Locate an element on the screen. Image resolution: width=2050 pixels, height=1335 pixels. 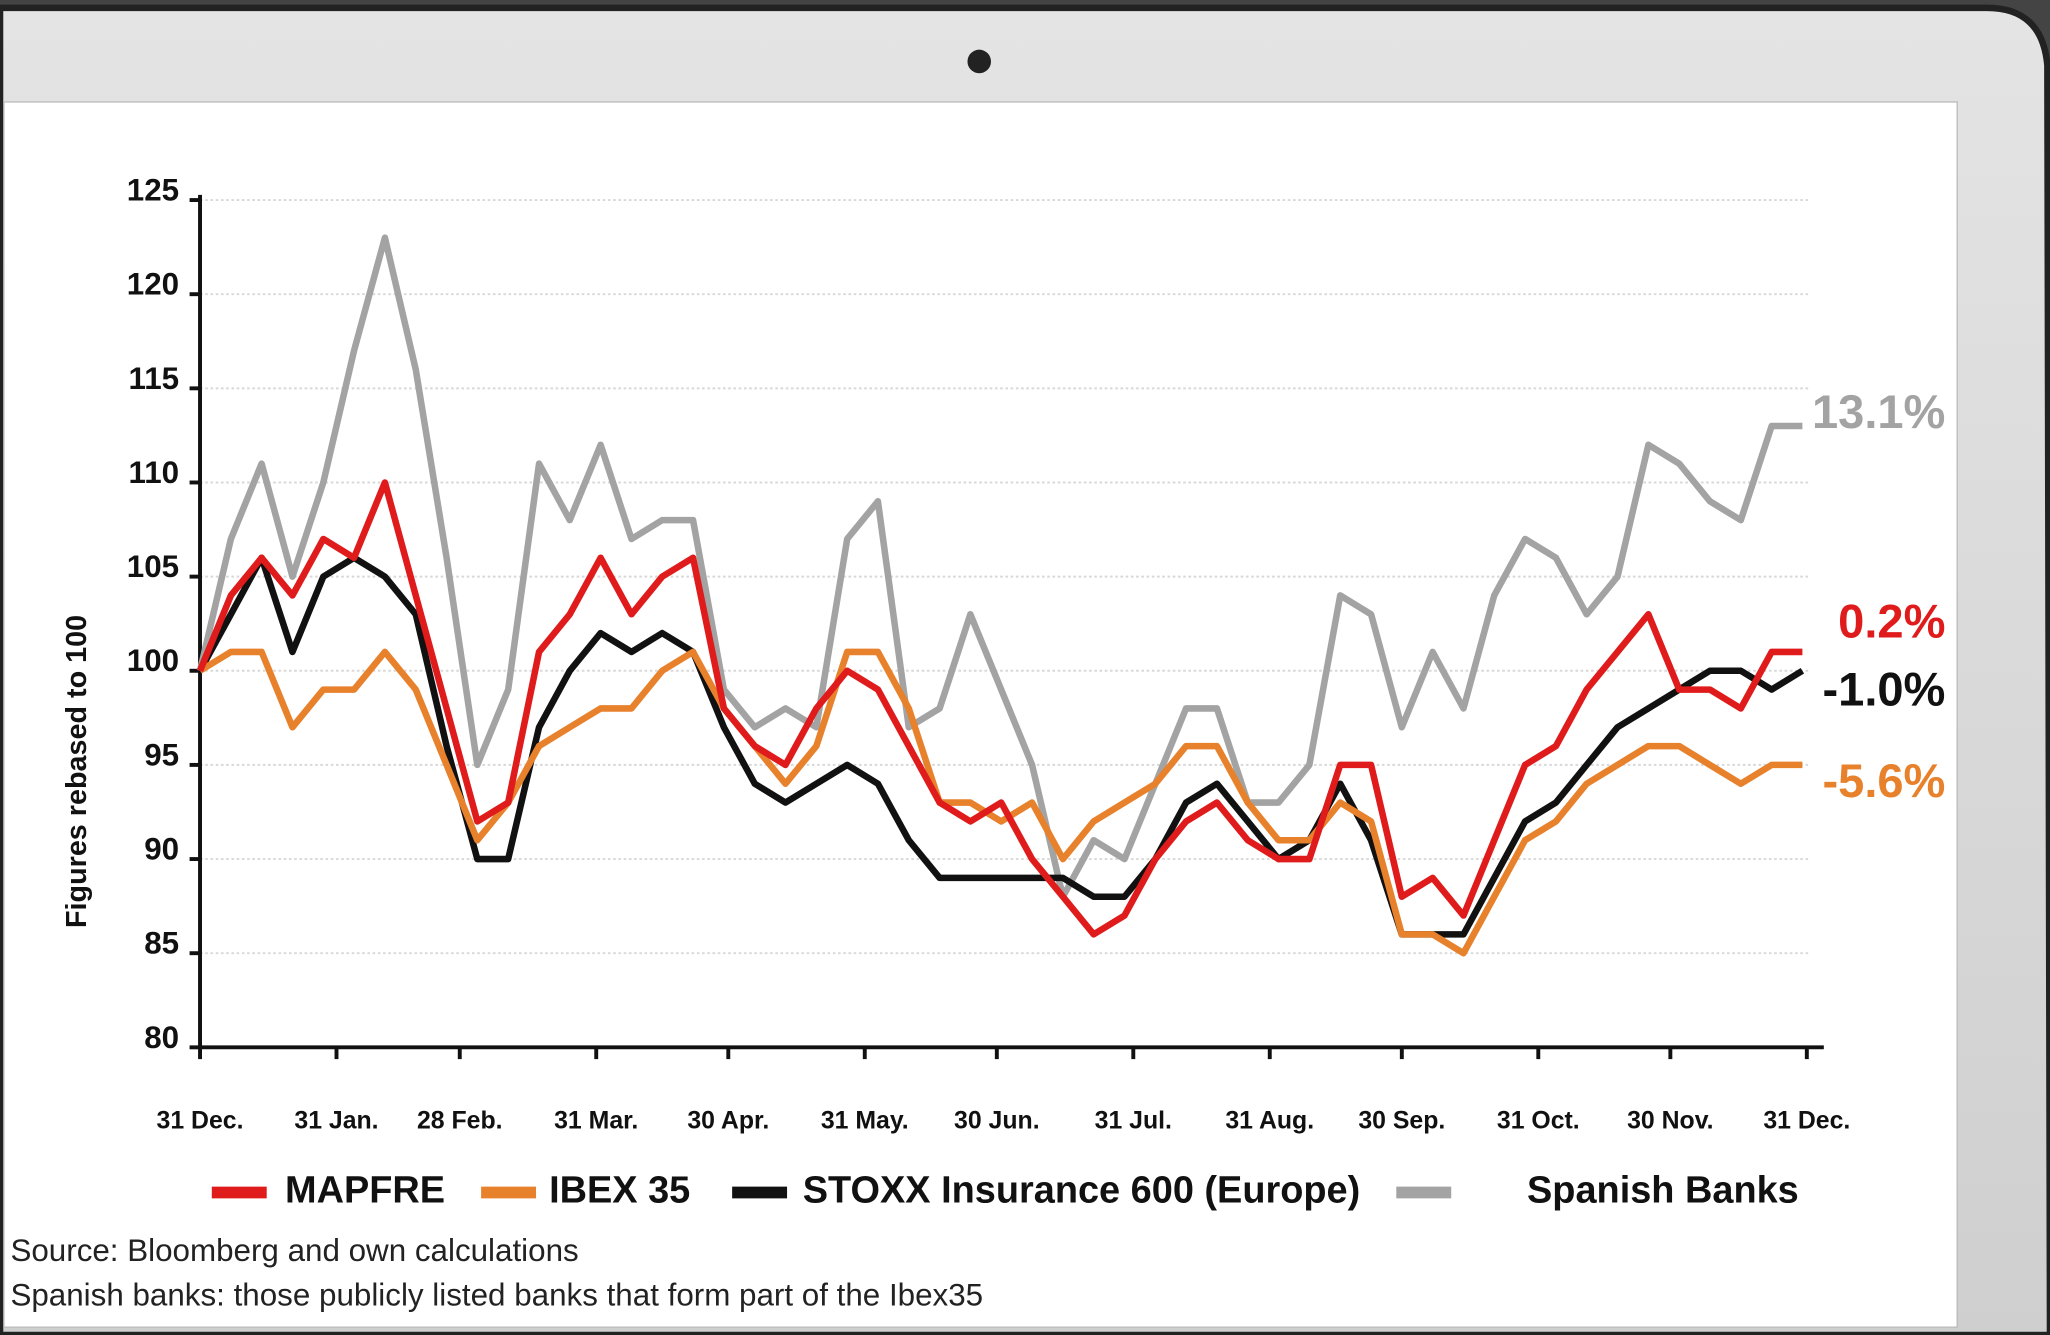
x-tick-label: 28 Feb. is located at coordinates (460, 1120).